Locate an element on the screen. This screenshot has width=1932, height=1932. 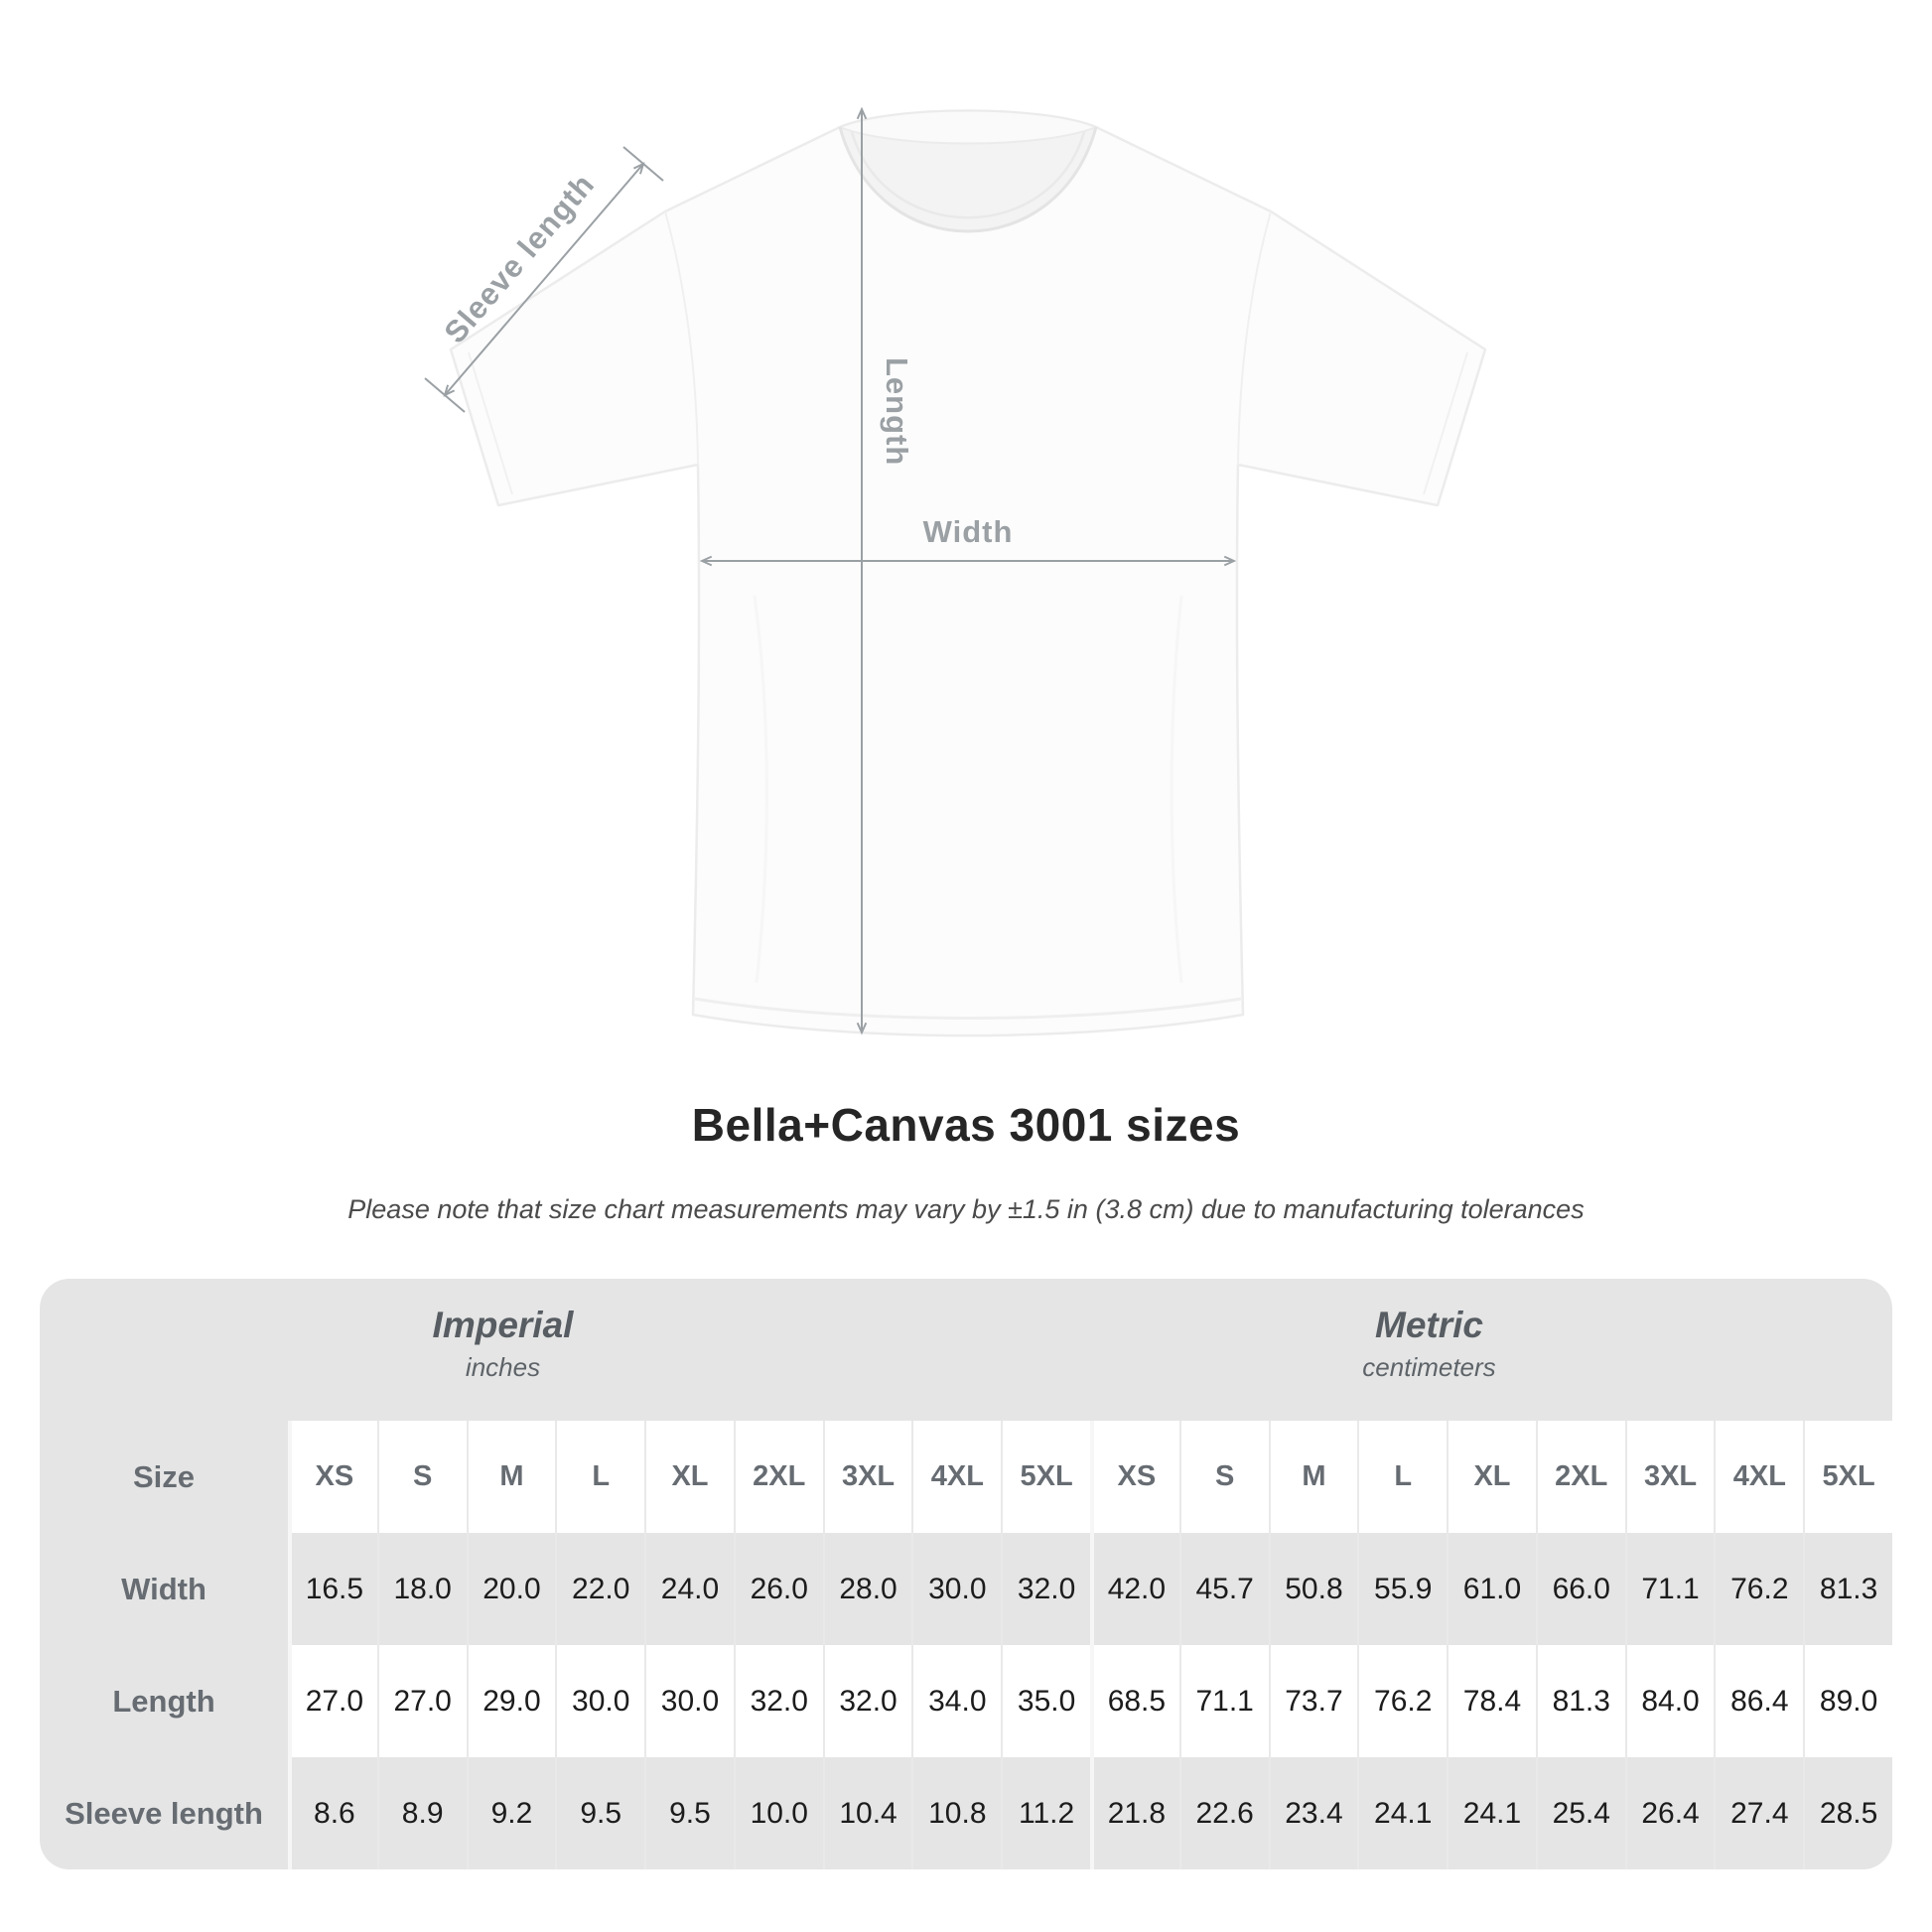
value-cell: 11.2 is located at coordinates (1045, 1813).